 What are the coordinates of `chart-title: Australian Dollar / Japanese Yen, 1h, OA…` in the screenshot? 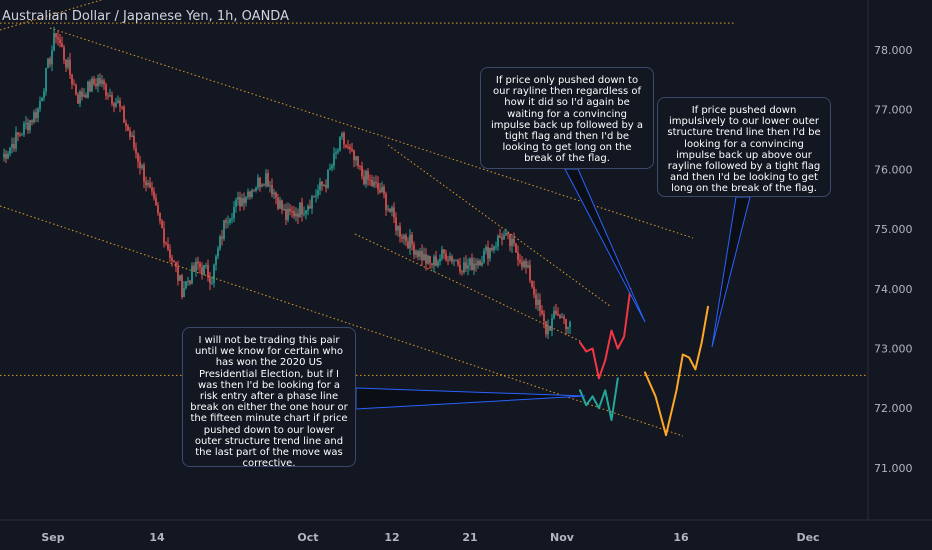 It's located at (145, 16).